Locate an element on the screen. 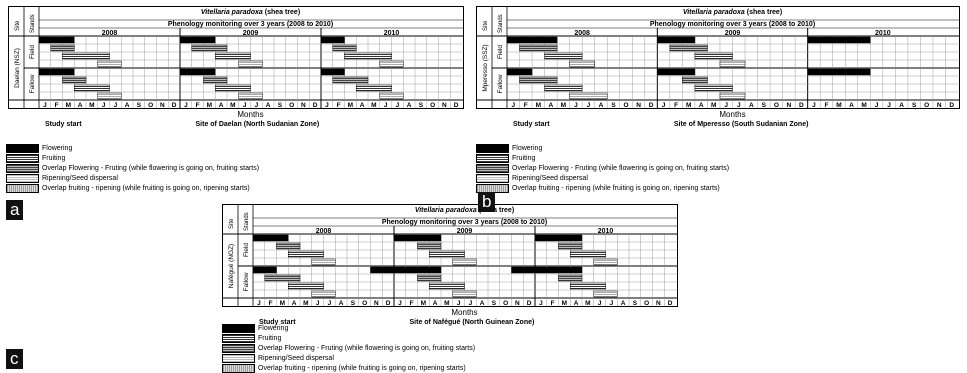 This screenshot has width=967, height=373. column-stands-label: Stands is located at coordinates (501, 23).